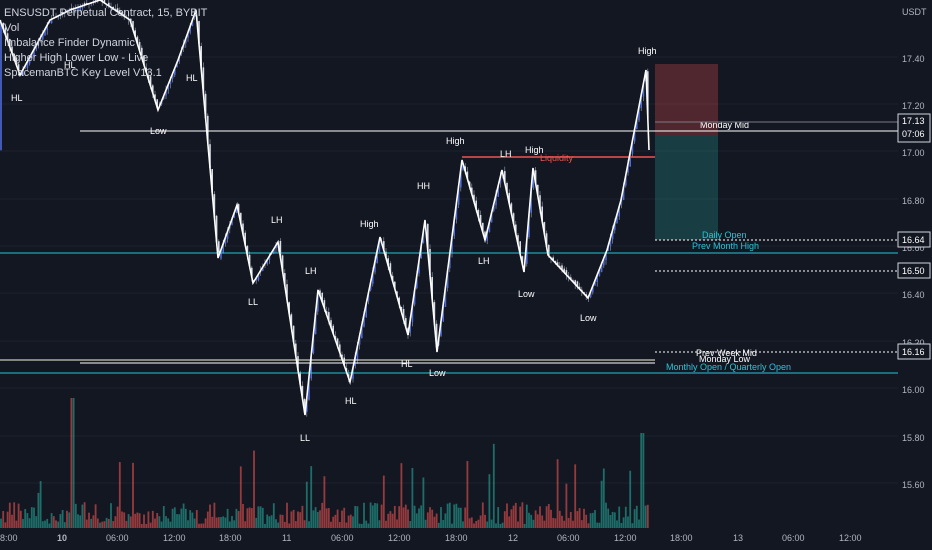 The image size is (932, 550). What do you see at coordinates (686, 188) in the screenshot?
I see `target-zone` at bounding box center [686, 188].